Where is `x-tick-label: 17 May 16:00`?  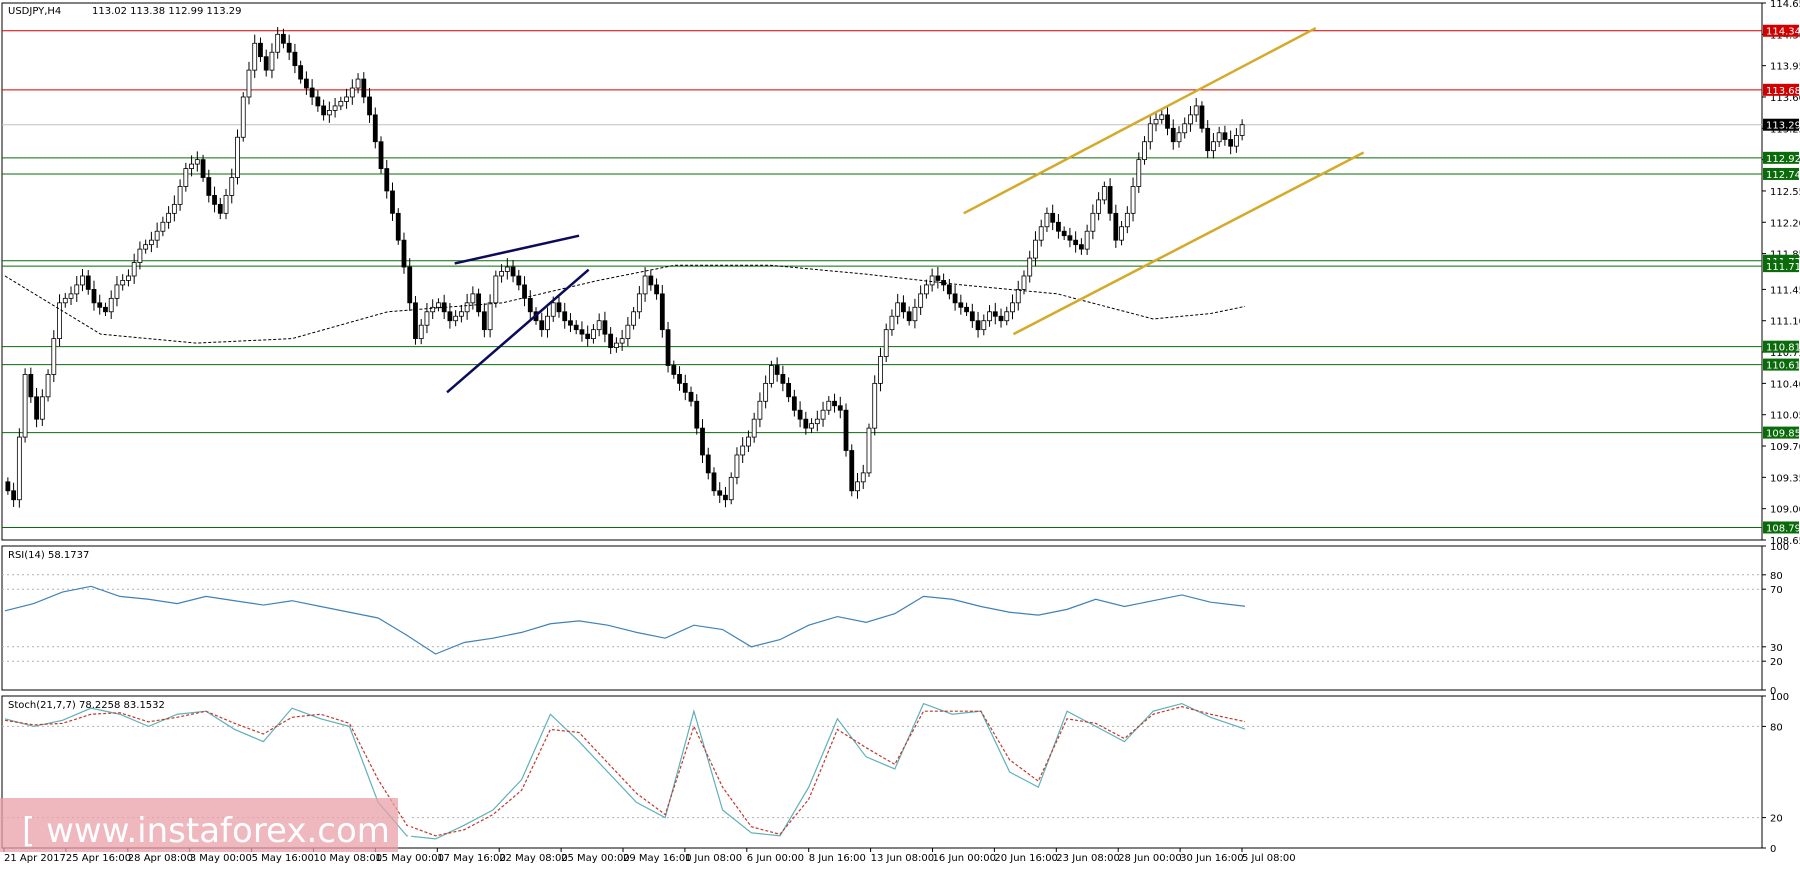 x-tick-label: 17 May 16:00 is located at coordinates (471, 858).